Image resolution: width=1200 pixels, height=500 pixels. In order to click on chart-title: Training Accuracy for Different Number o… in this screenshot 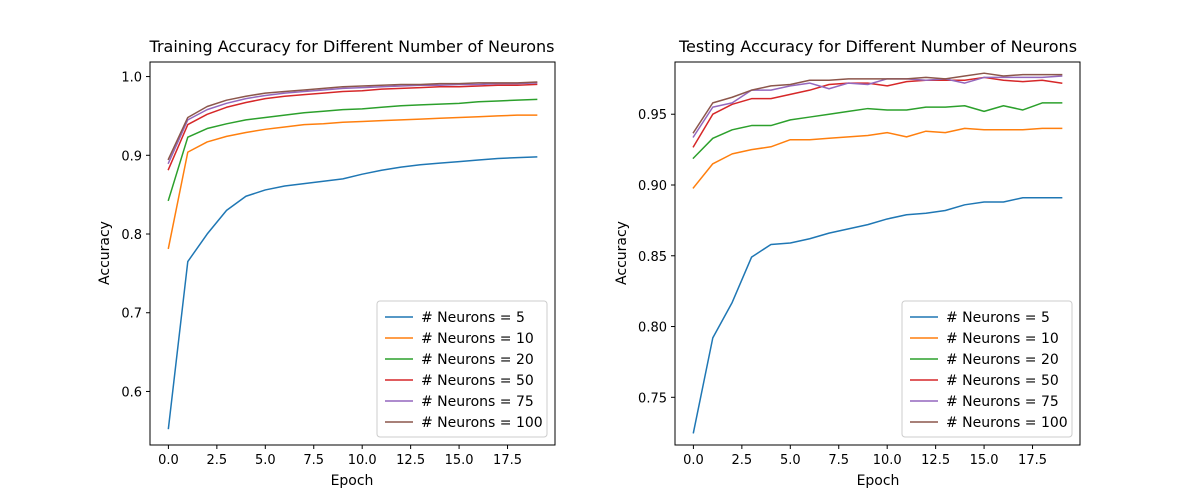, I will do `click(352, 46)`.